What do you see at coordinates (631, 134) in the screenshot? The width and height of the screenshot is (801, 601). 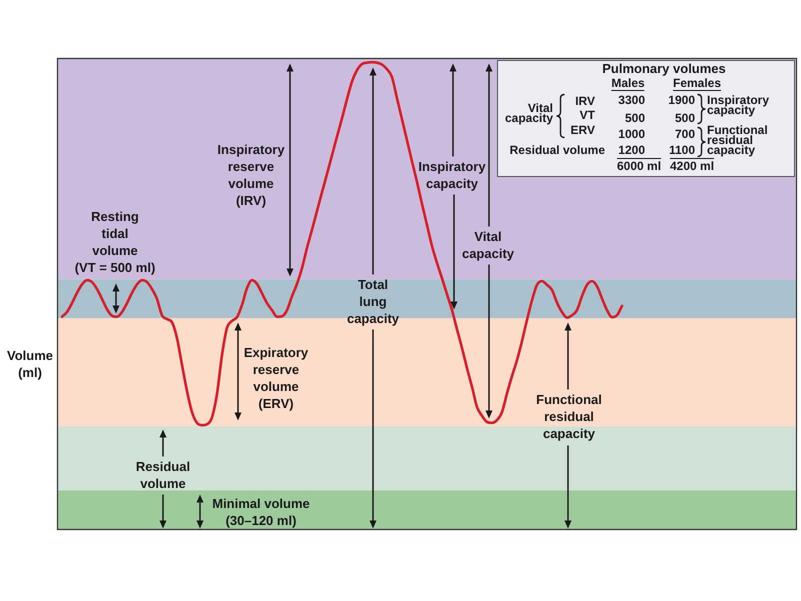 I see `annotation: 1000` at bounding box center [631, 134].